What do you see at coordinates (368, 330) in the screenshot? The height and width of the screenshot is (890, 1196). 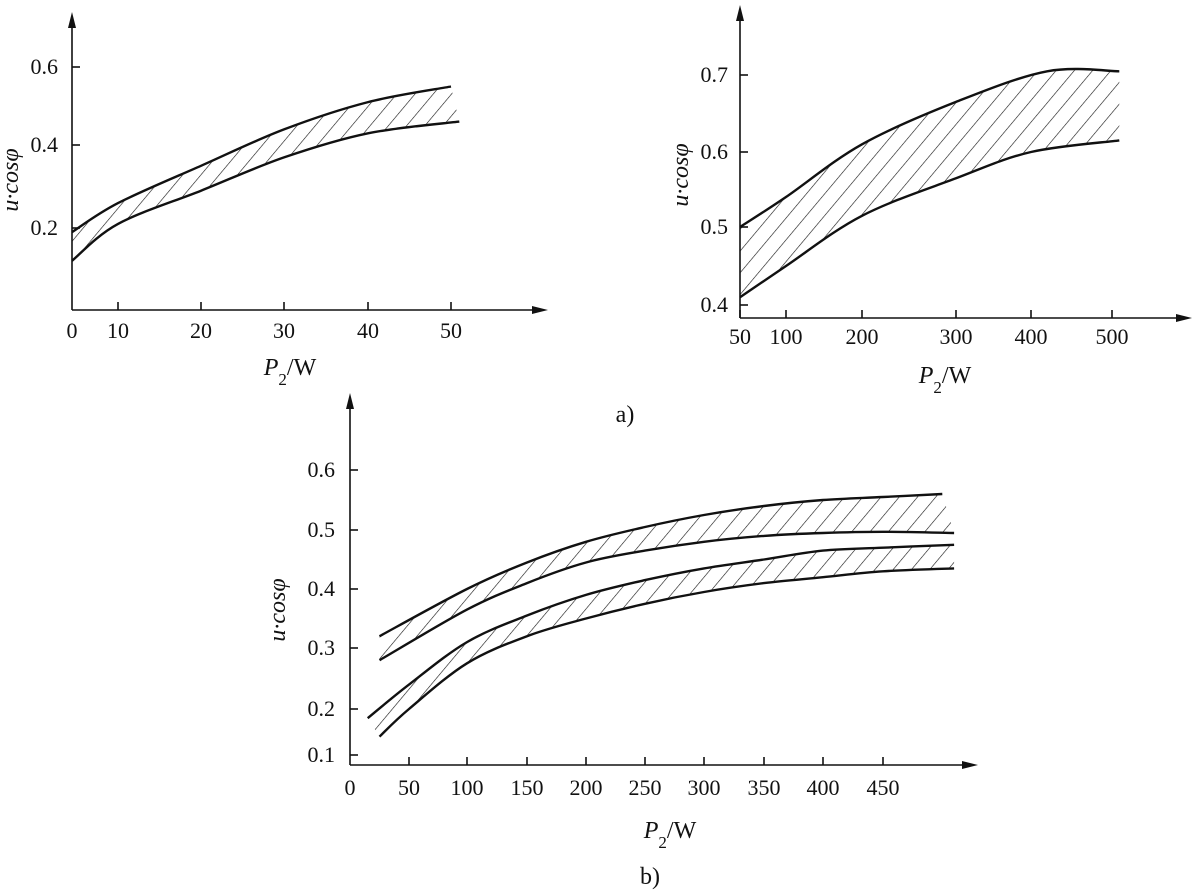 I see `x-tick-label: 40` at bounding box center [368, 330].